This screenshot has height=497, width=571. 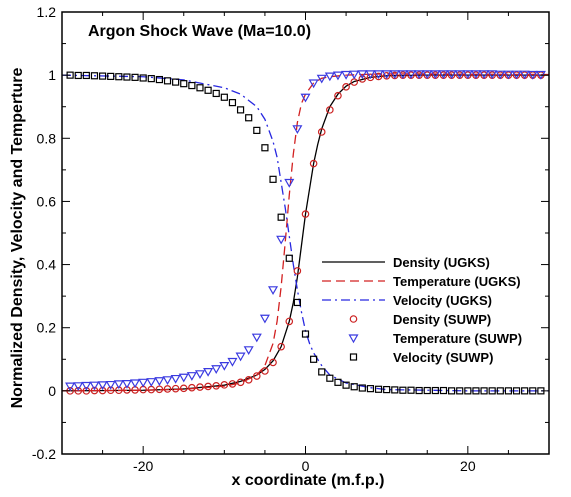 I want to click on y-tick-label: 0.2, so click(x=47, y=328).